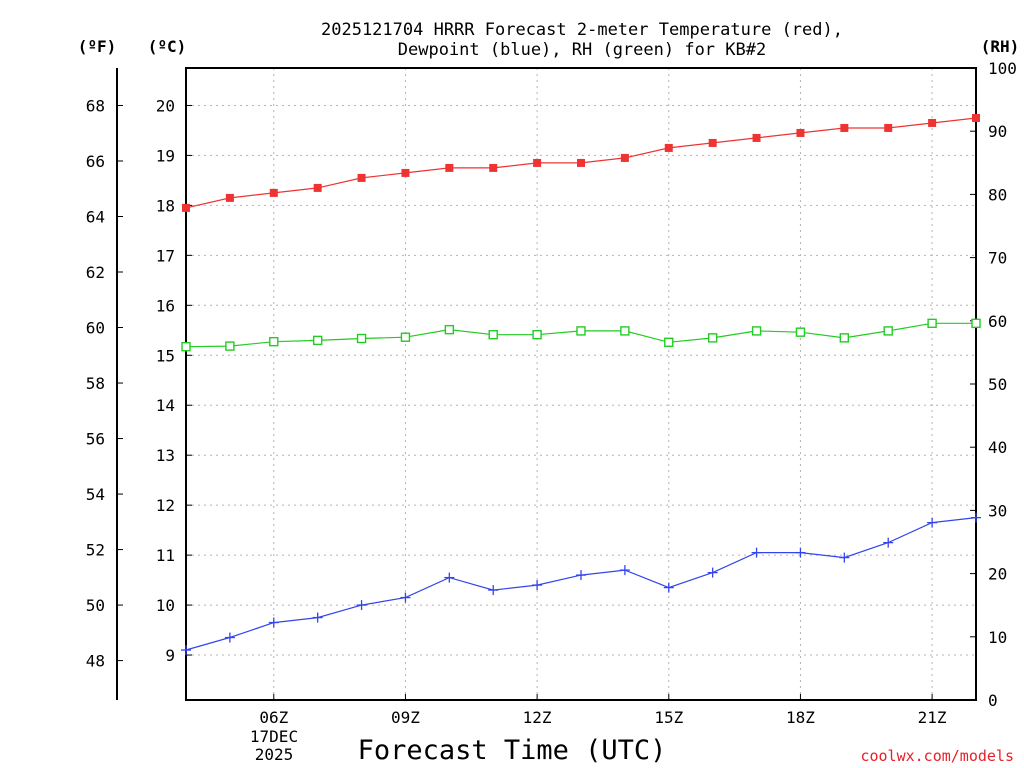 The height and width of the screenshot is (768, 1024). I want to click on f-tick-label: 56, so click(95, 439).